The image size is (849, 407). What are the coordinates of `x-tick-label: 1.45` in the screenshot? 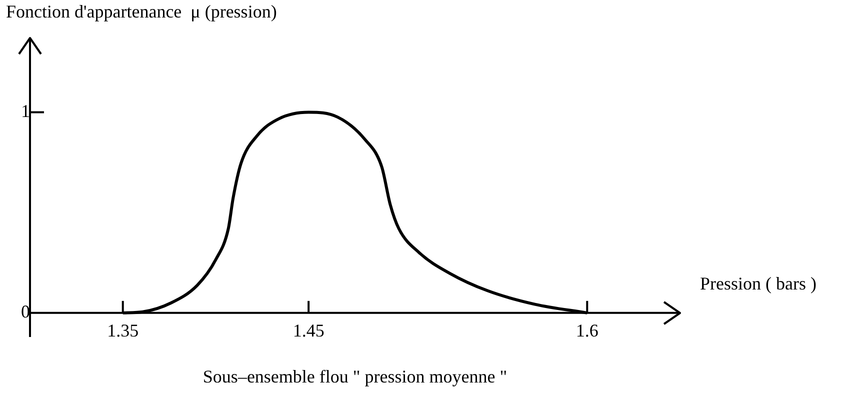 It's located at (308, 330).